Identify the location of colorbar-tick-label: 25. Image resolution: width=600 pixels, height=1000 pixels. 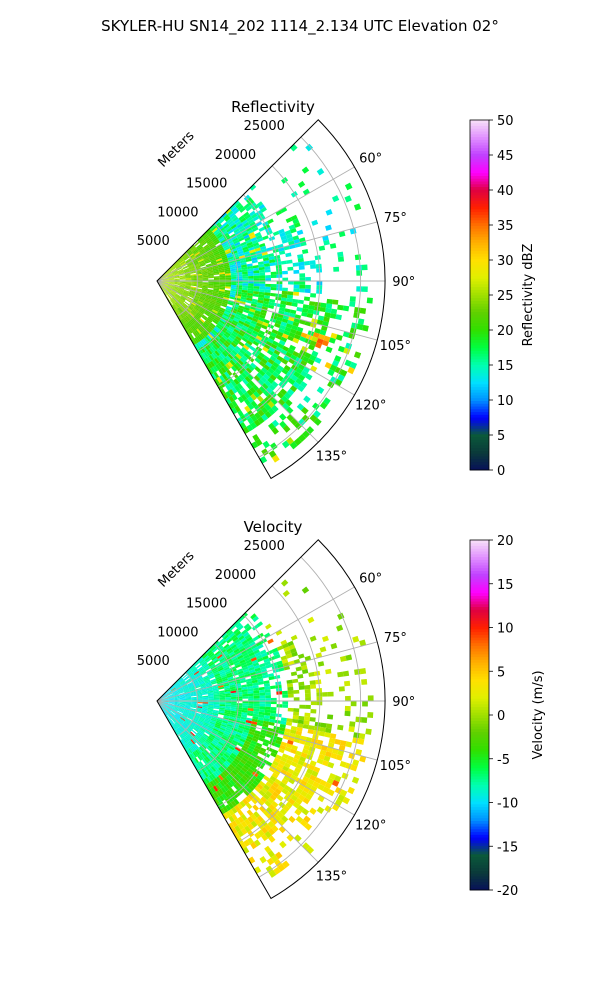
(505, 296).